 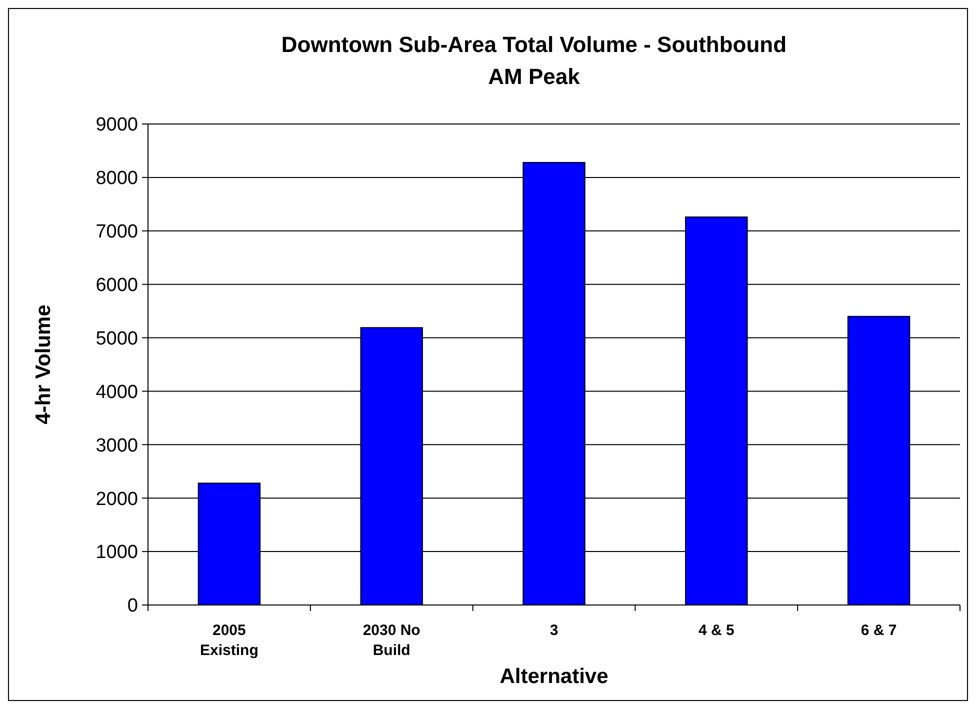 I want to click on y-tick-label: 5000, so click(x=117, y=339).